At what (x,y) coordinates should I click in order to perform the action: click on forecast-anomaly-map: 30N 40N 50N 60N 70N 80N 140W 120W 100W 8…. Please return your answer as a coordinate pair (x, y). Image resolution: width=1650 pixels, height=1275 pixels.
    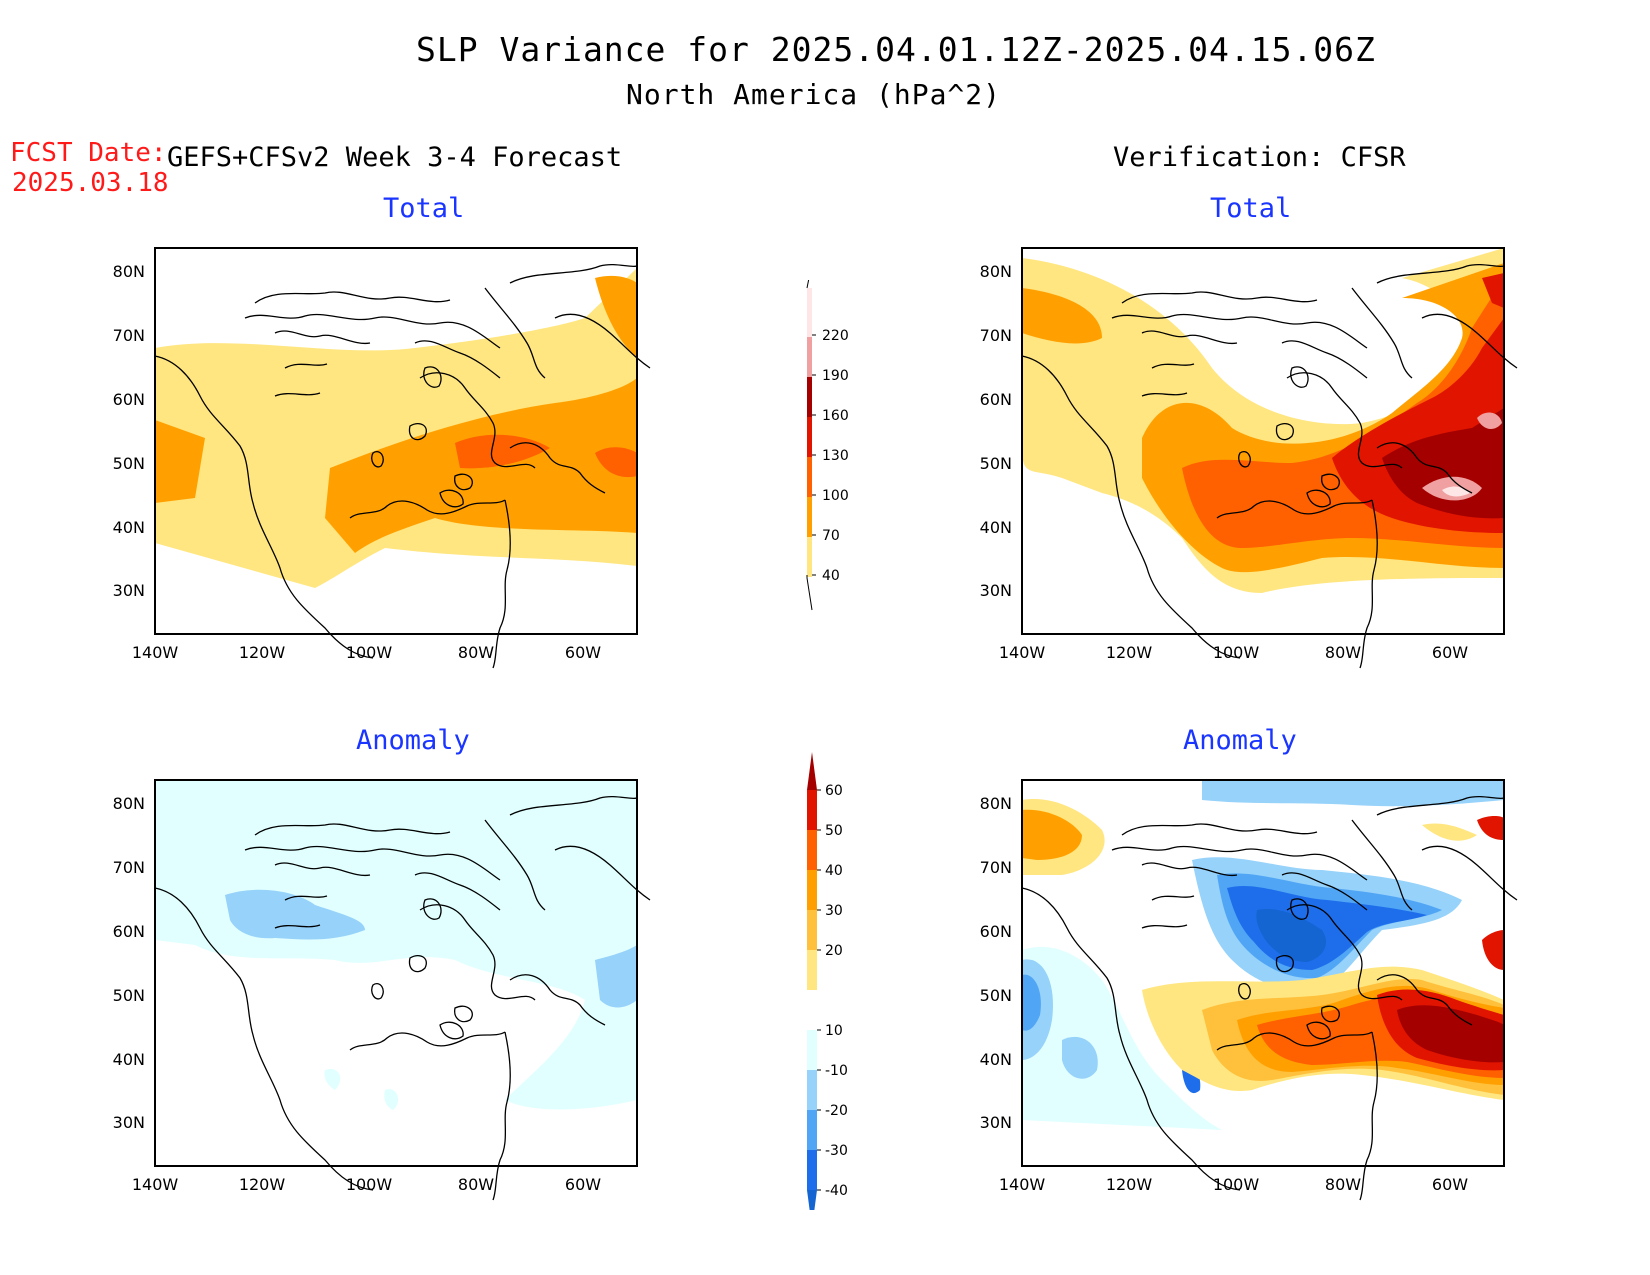
    Looking at the image, I should click on (382, 990).